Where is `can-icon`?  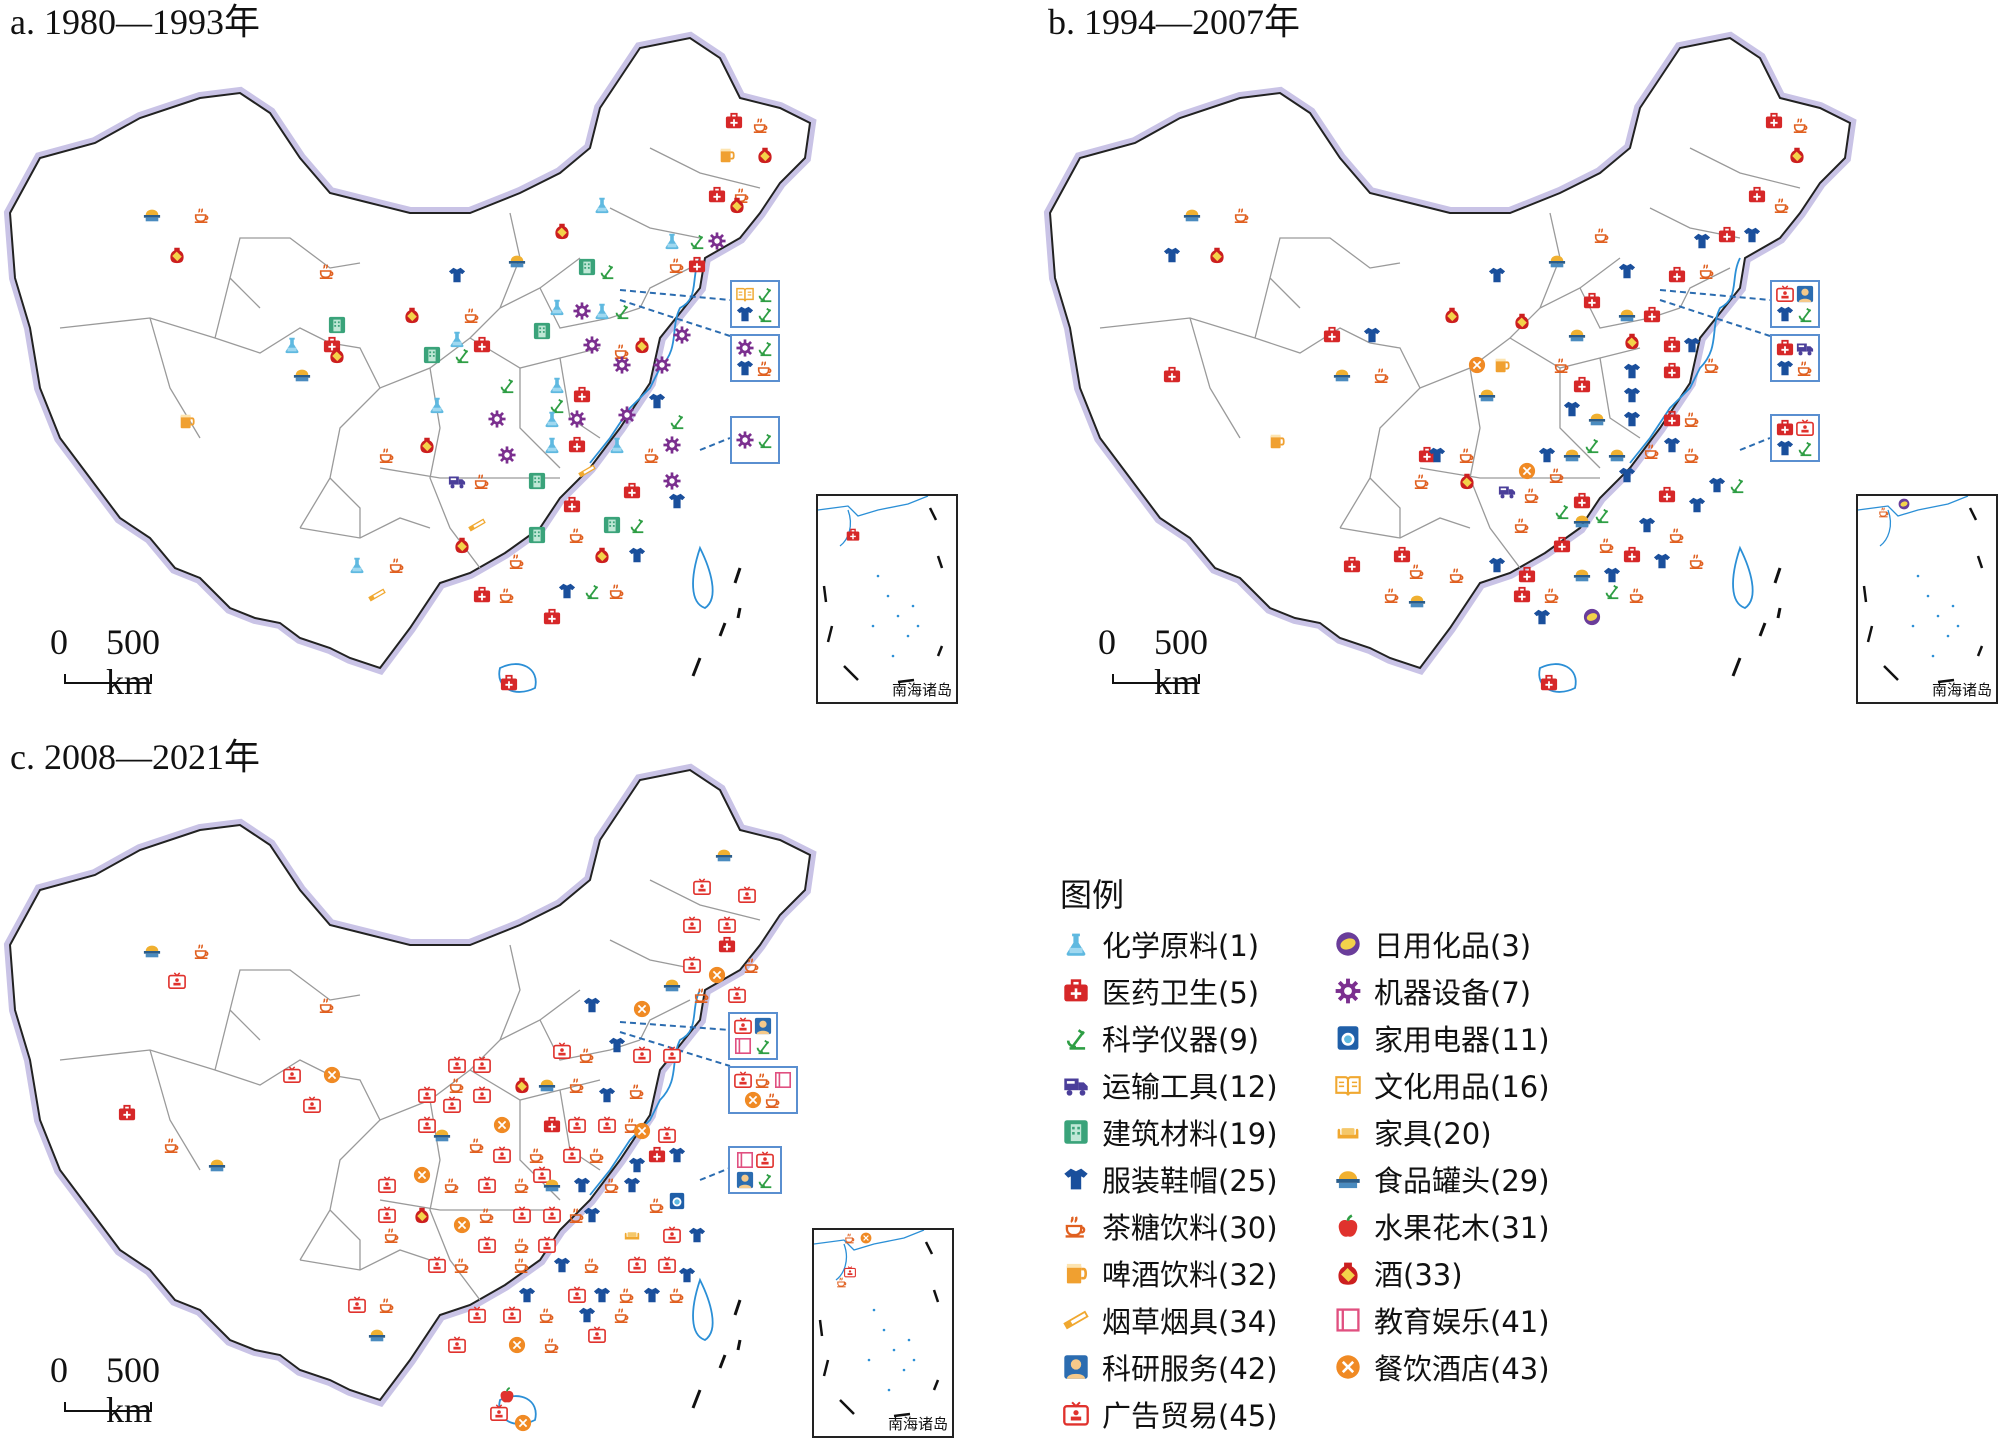 can-icon is located at coordinates (1348, 1179).